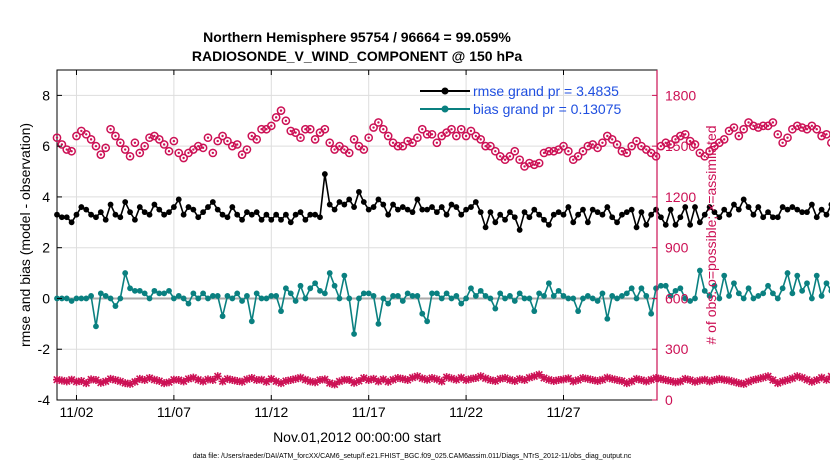 Image resolution: width=830 pixels, height=475 pixels. Describe the element at coordinates (357, 56) in the screenshot. I see `chart-subtitle: RADIOSONDE_V_WIND_COMPONENT @ 150 hPa` at that location.